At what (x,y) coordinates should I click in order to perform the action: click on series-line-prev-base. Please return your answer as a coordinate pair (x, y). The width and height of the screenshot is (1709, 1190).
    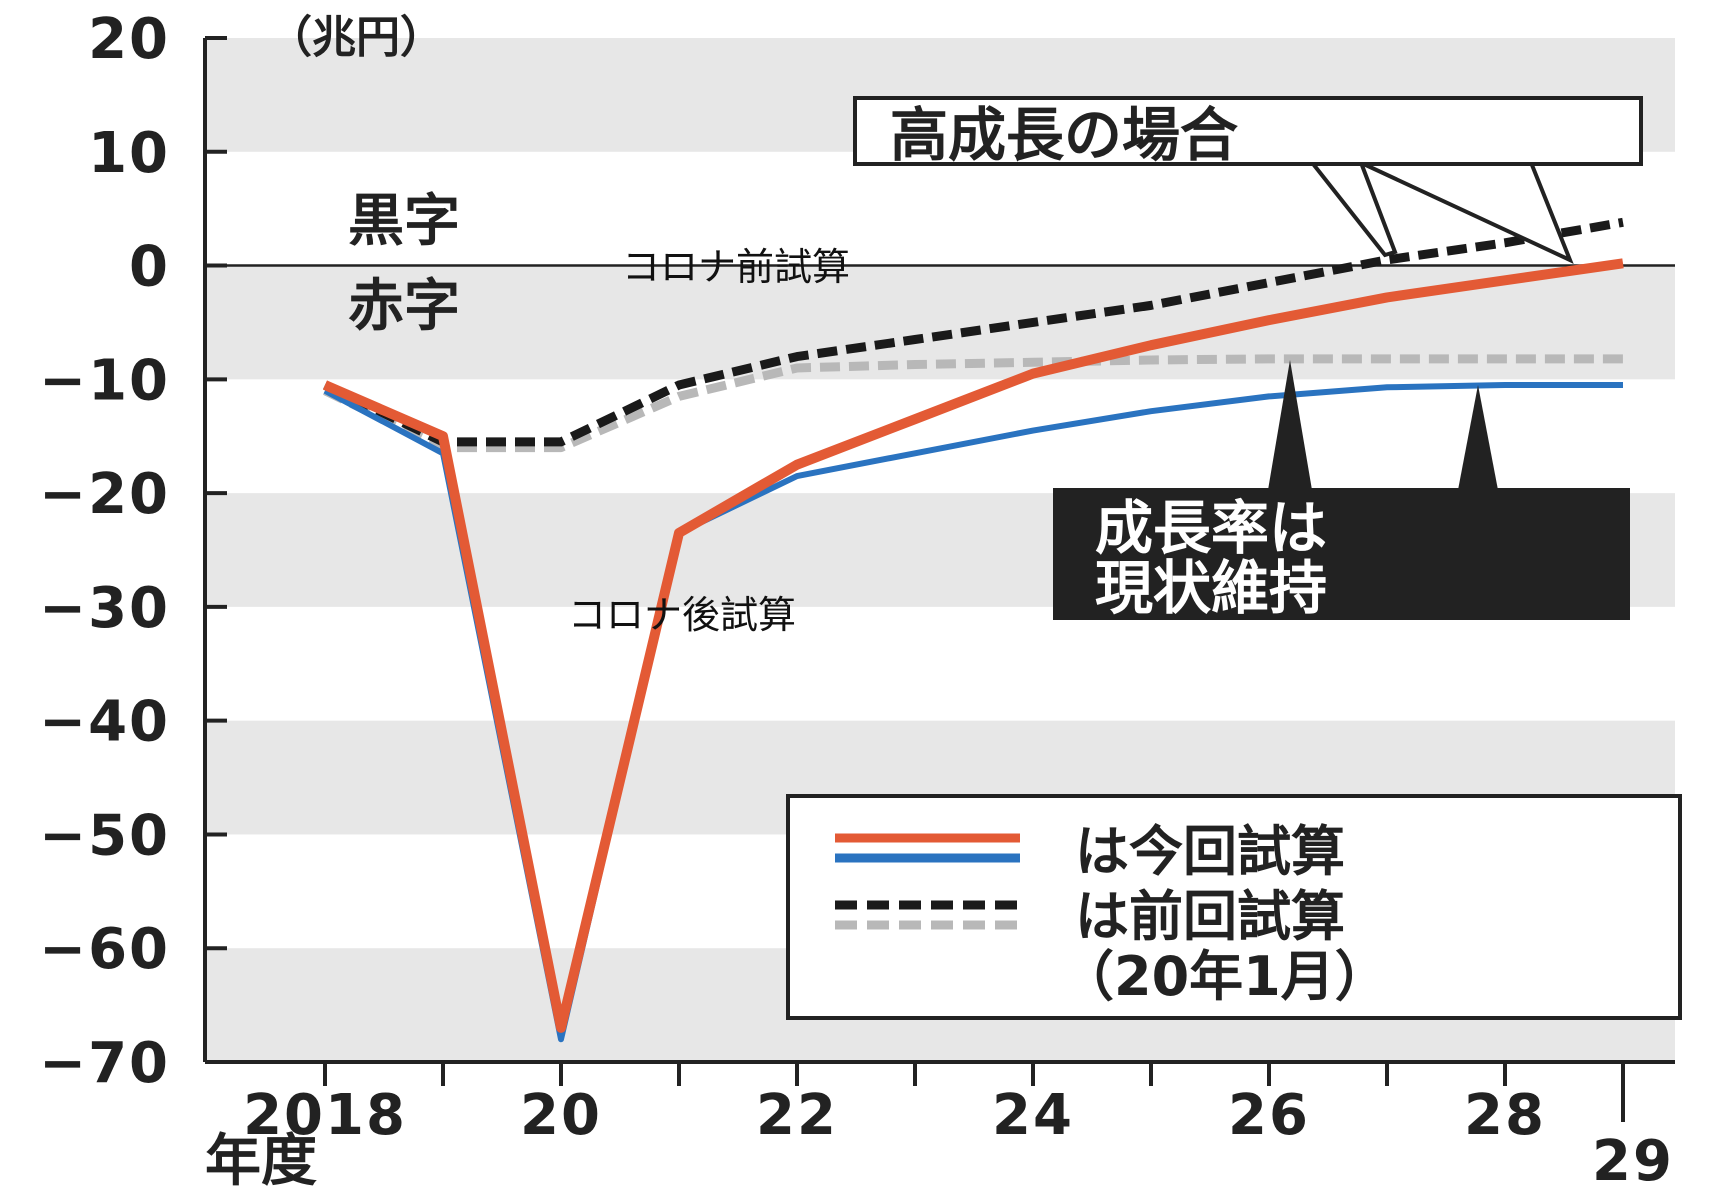
    Looking at the image, I should click on (973, 403).